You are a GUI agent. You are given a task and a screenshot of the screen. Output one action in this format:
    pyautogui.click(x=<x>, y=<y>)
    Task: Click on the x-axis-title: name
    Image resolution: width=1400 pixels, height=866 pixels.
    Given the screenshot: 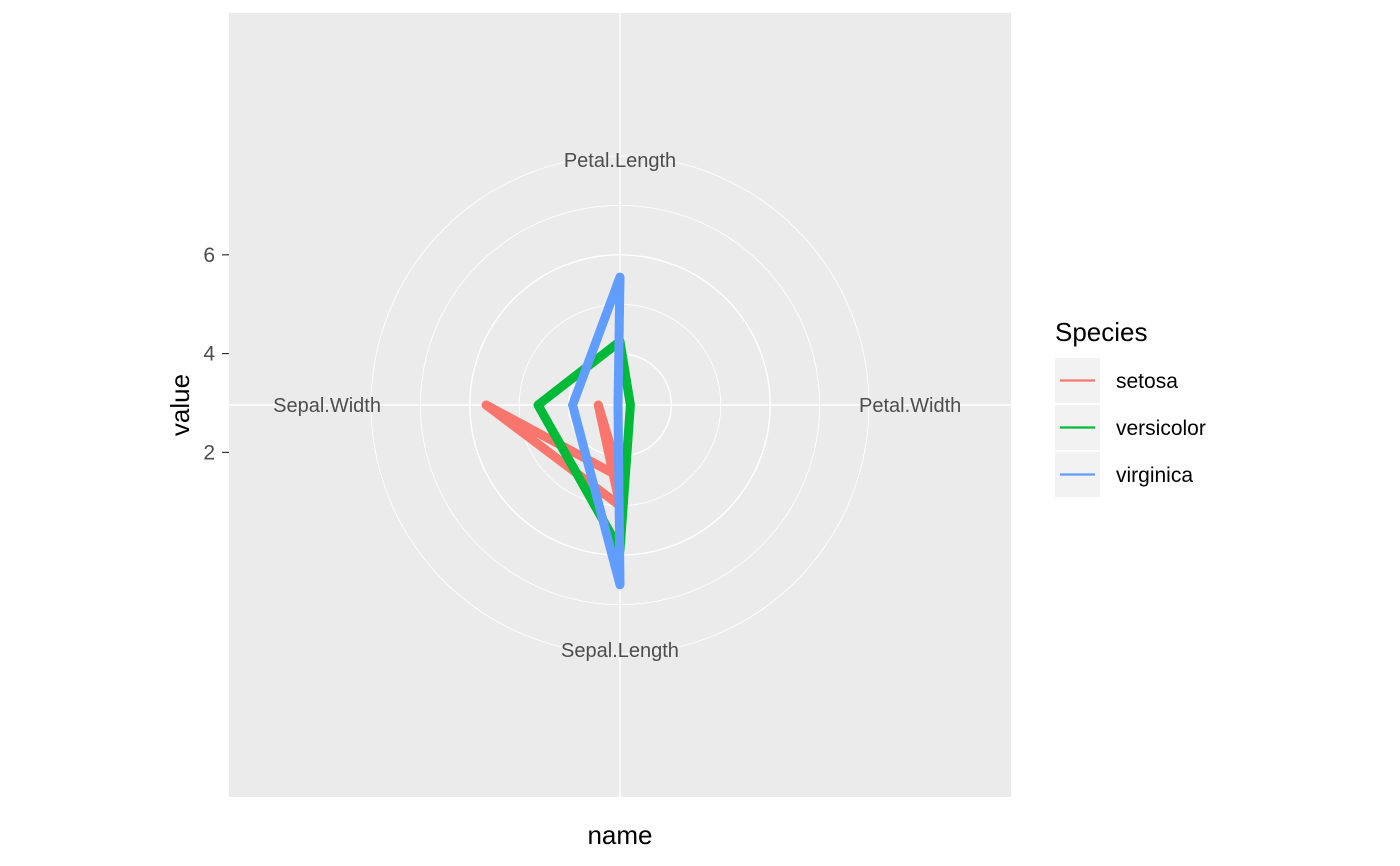 What is the action you would take?
    pyautogui.click(x=619, y=835)
    